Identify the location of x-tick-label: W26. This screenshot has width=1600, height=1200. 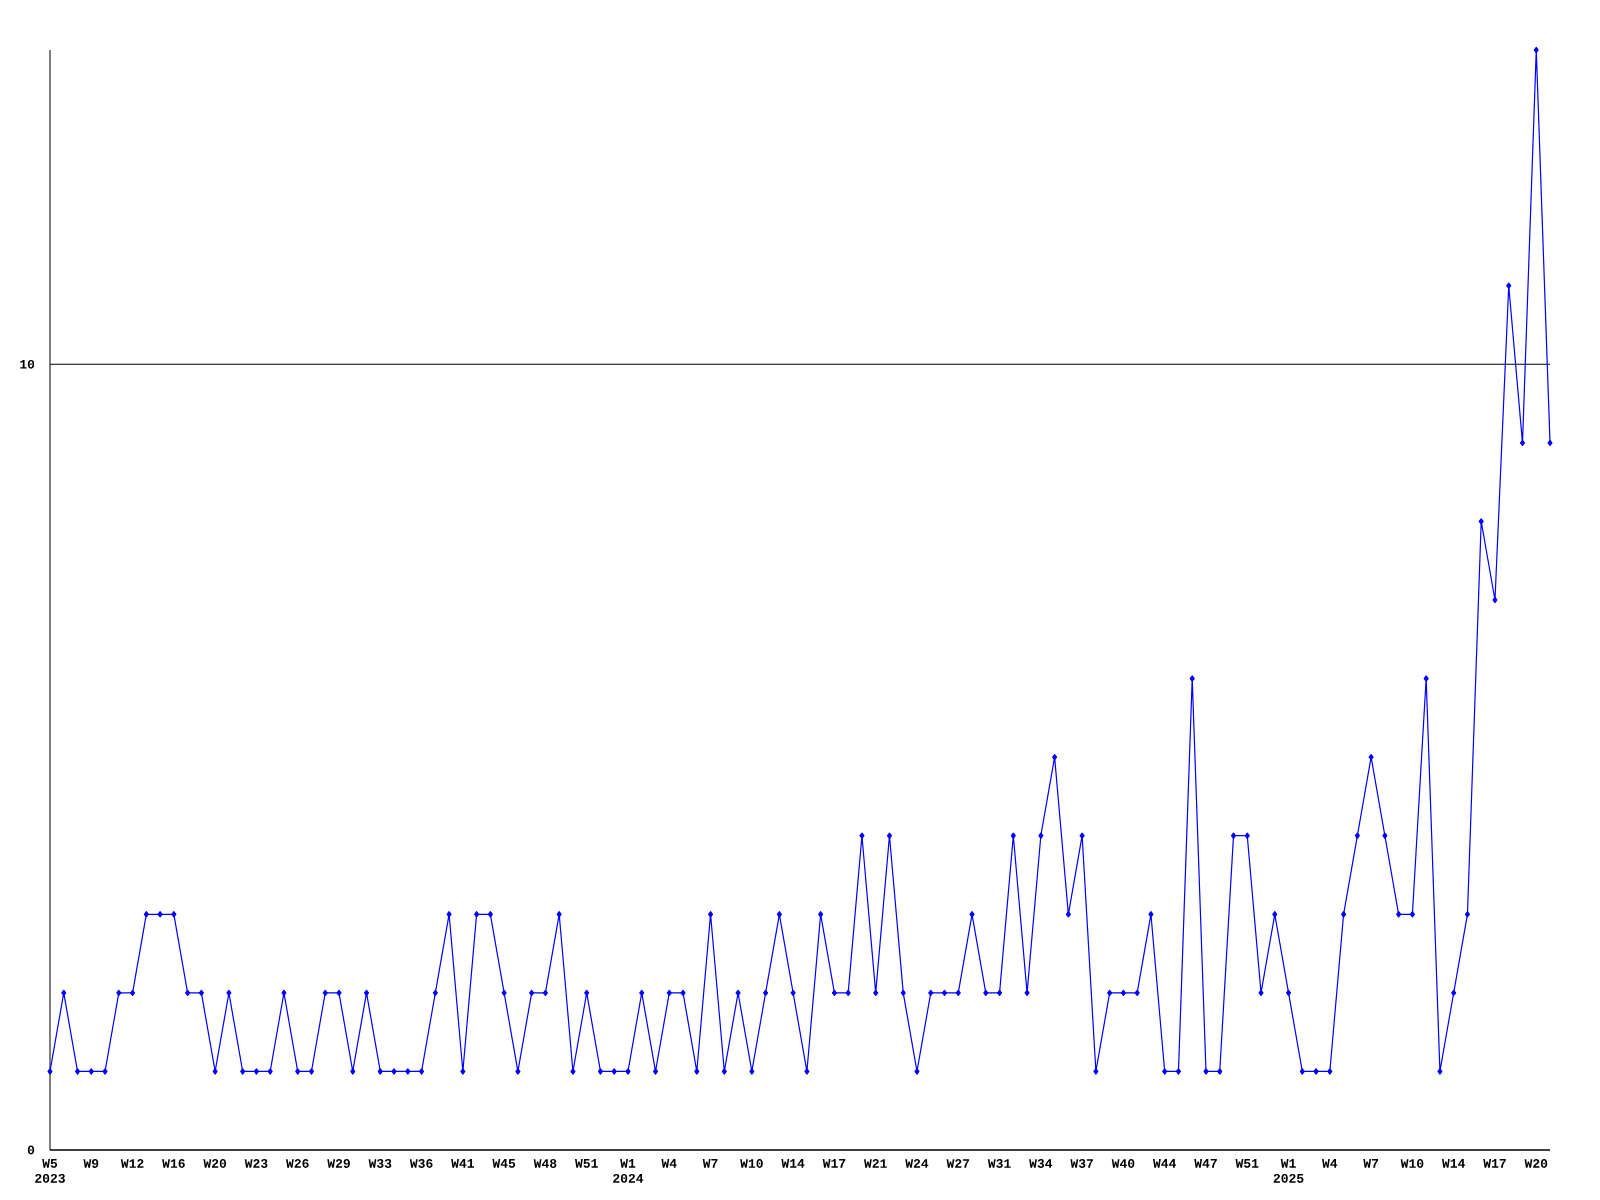
(297, 1163).